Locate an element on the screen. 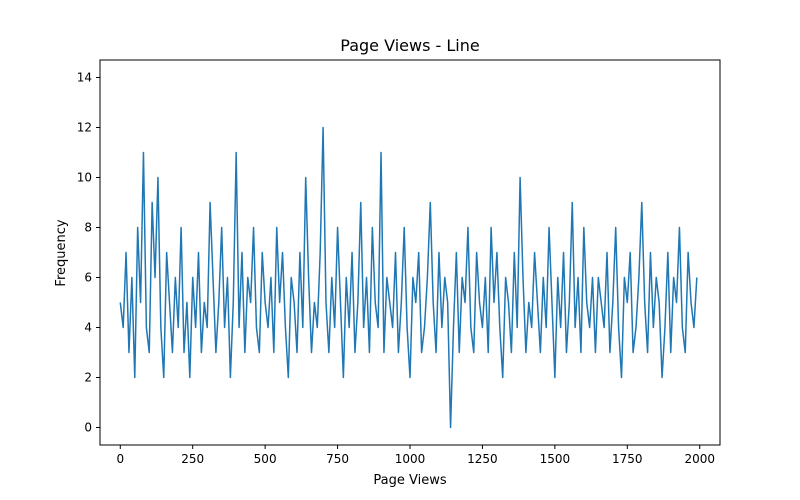  x-axis: 0 250 500 750 1000 1250 1500 1750 2000 is located at coordinates (415, 455).